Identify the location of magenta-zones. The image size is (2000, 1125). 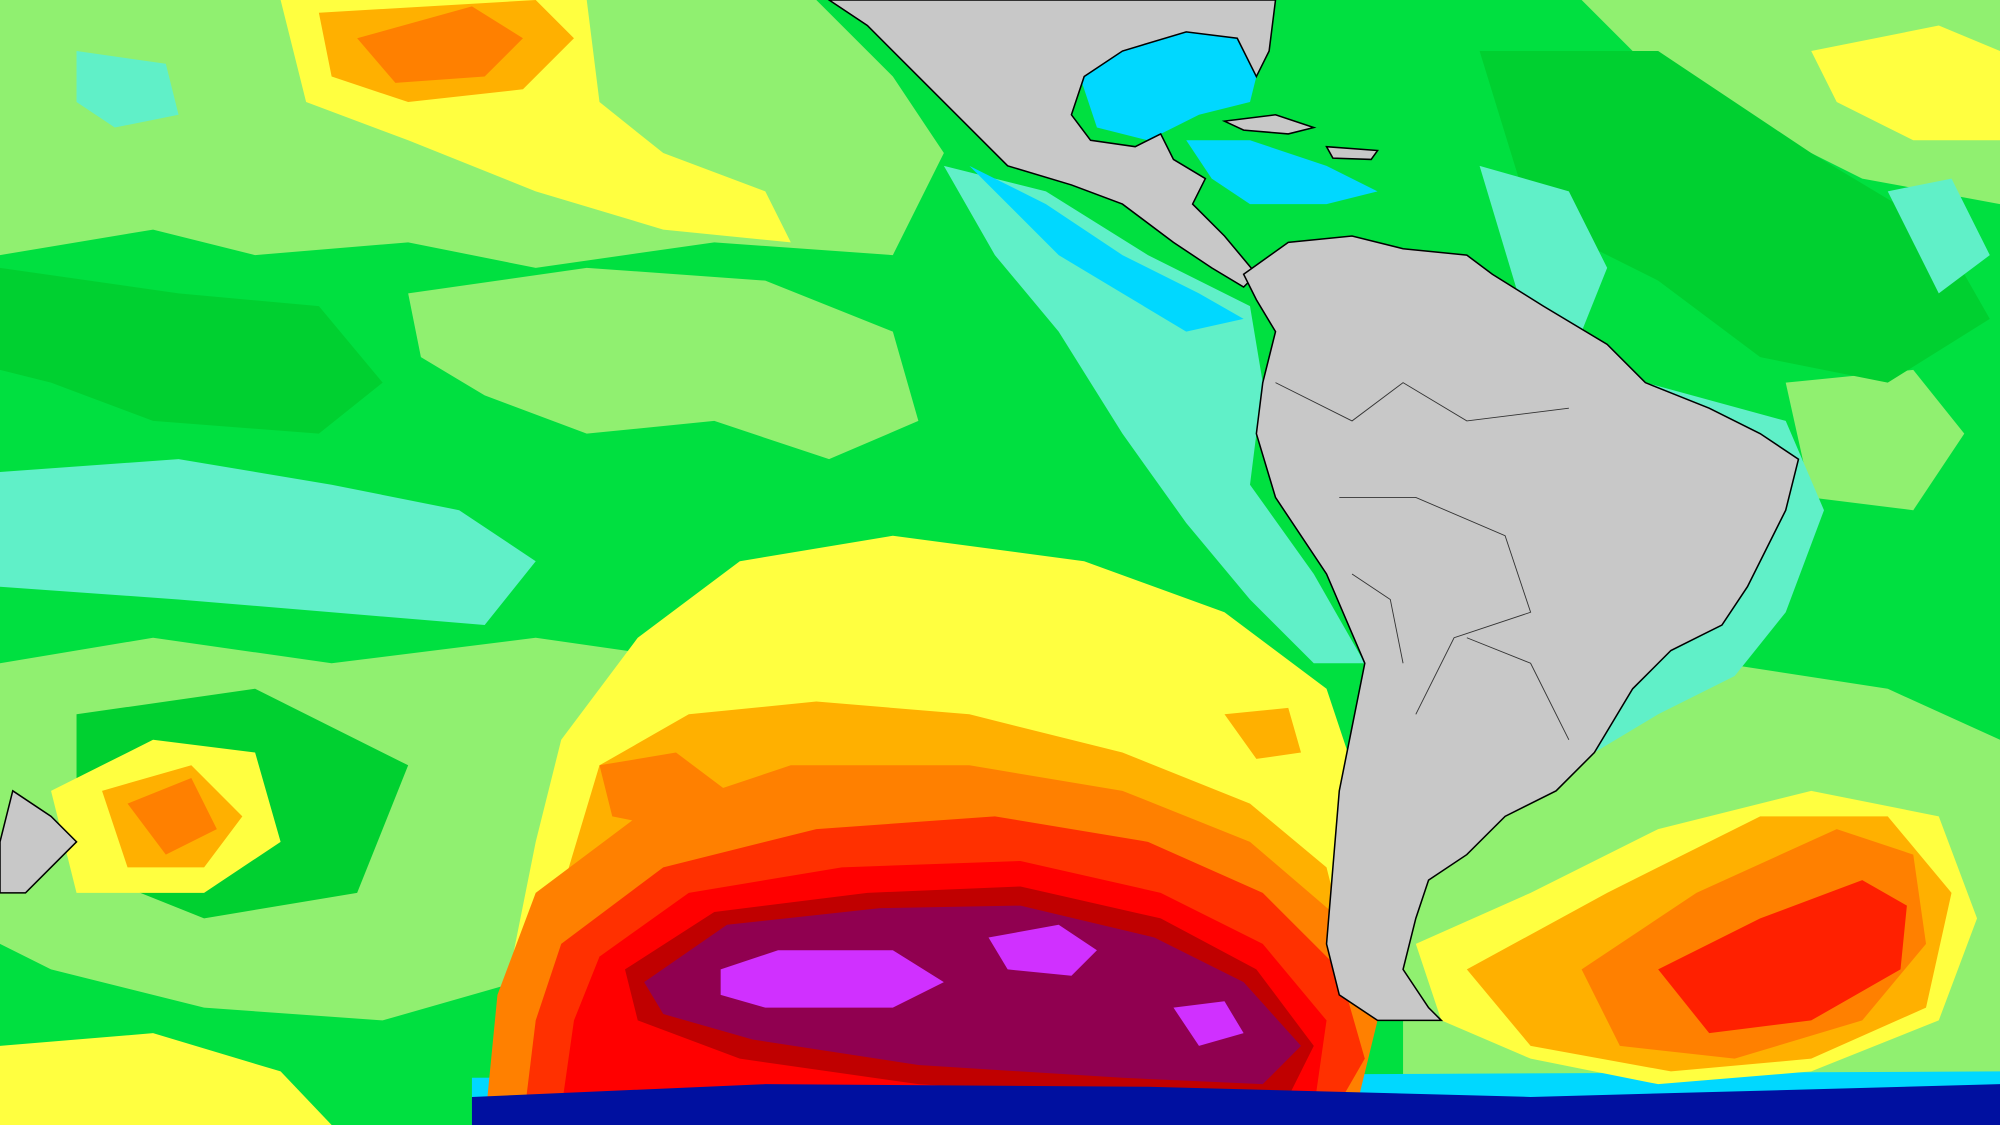
(982, 985).